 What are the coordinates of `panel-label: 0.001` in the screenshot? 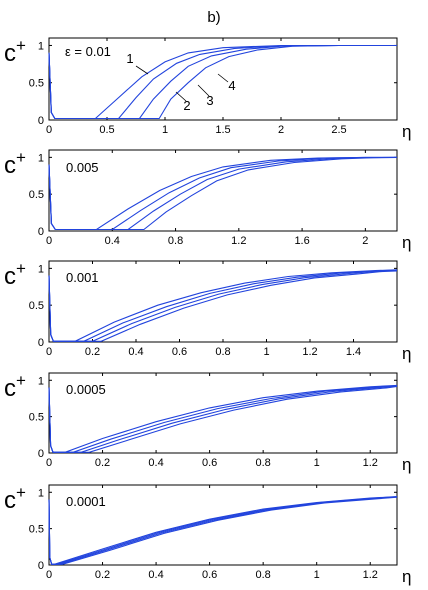 It's located at (82, 277).